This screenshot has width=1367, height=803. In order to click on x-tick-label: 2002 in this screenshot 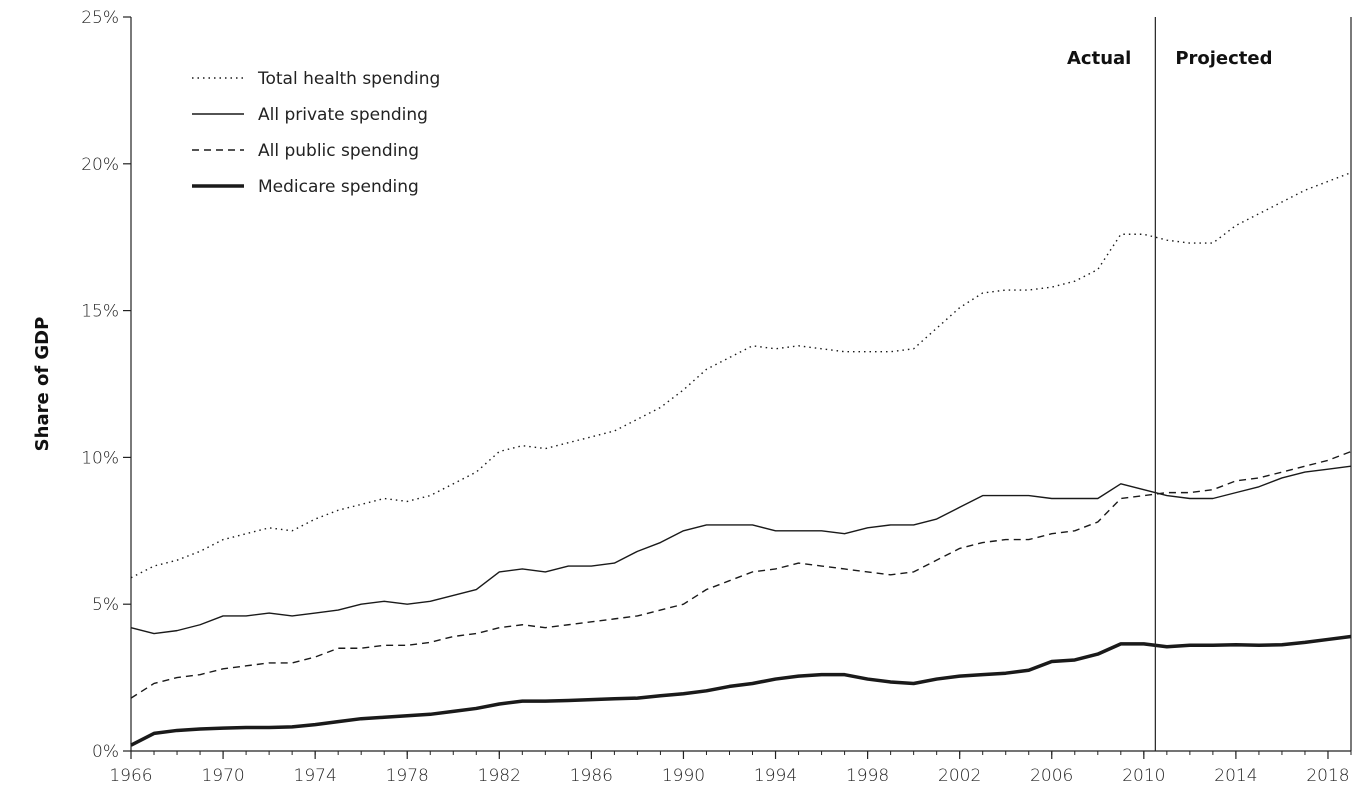, I will do `click(959, 776)`.